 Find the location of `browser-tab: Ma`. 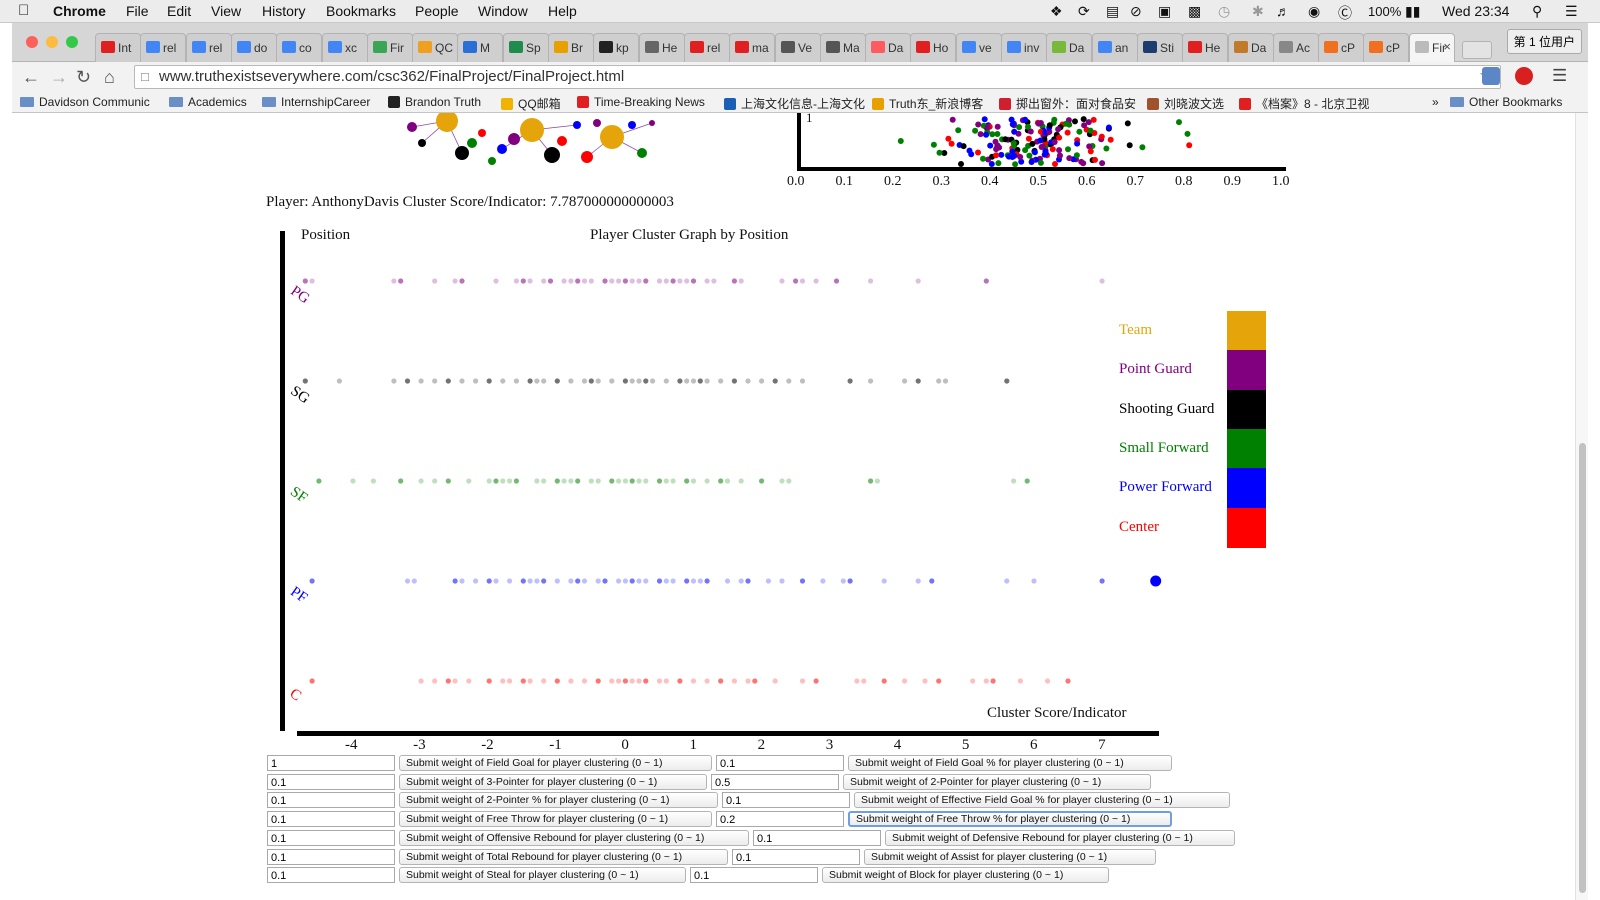

browser-tab: Ma is located at coordinates (843, 47).